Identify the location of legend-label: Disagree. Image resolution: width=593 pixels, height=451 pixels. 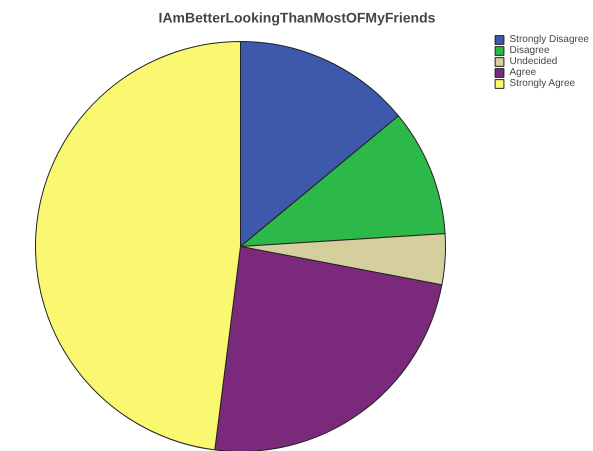
(530, 50).